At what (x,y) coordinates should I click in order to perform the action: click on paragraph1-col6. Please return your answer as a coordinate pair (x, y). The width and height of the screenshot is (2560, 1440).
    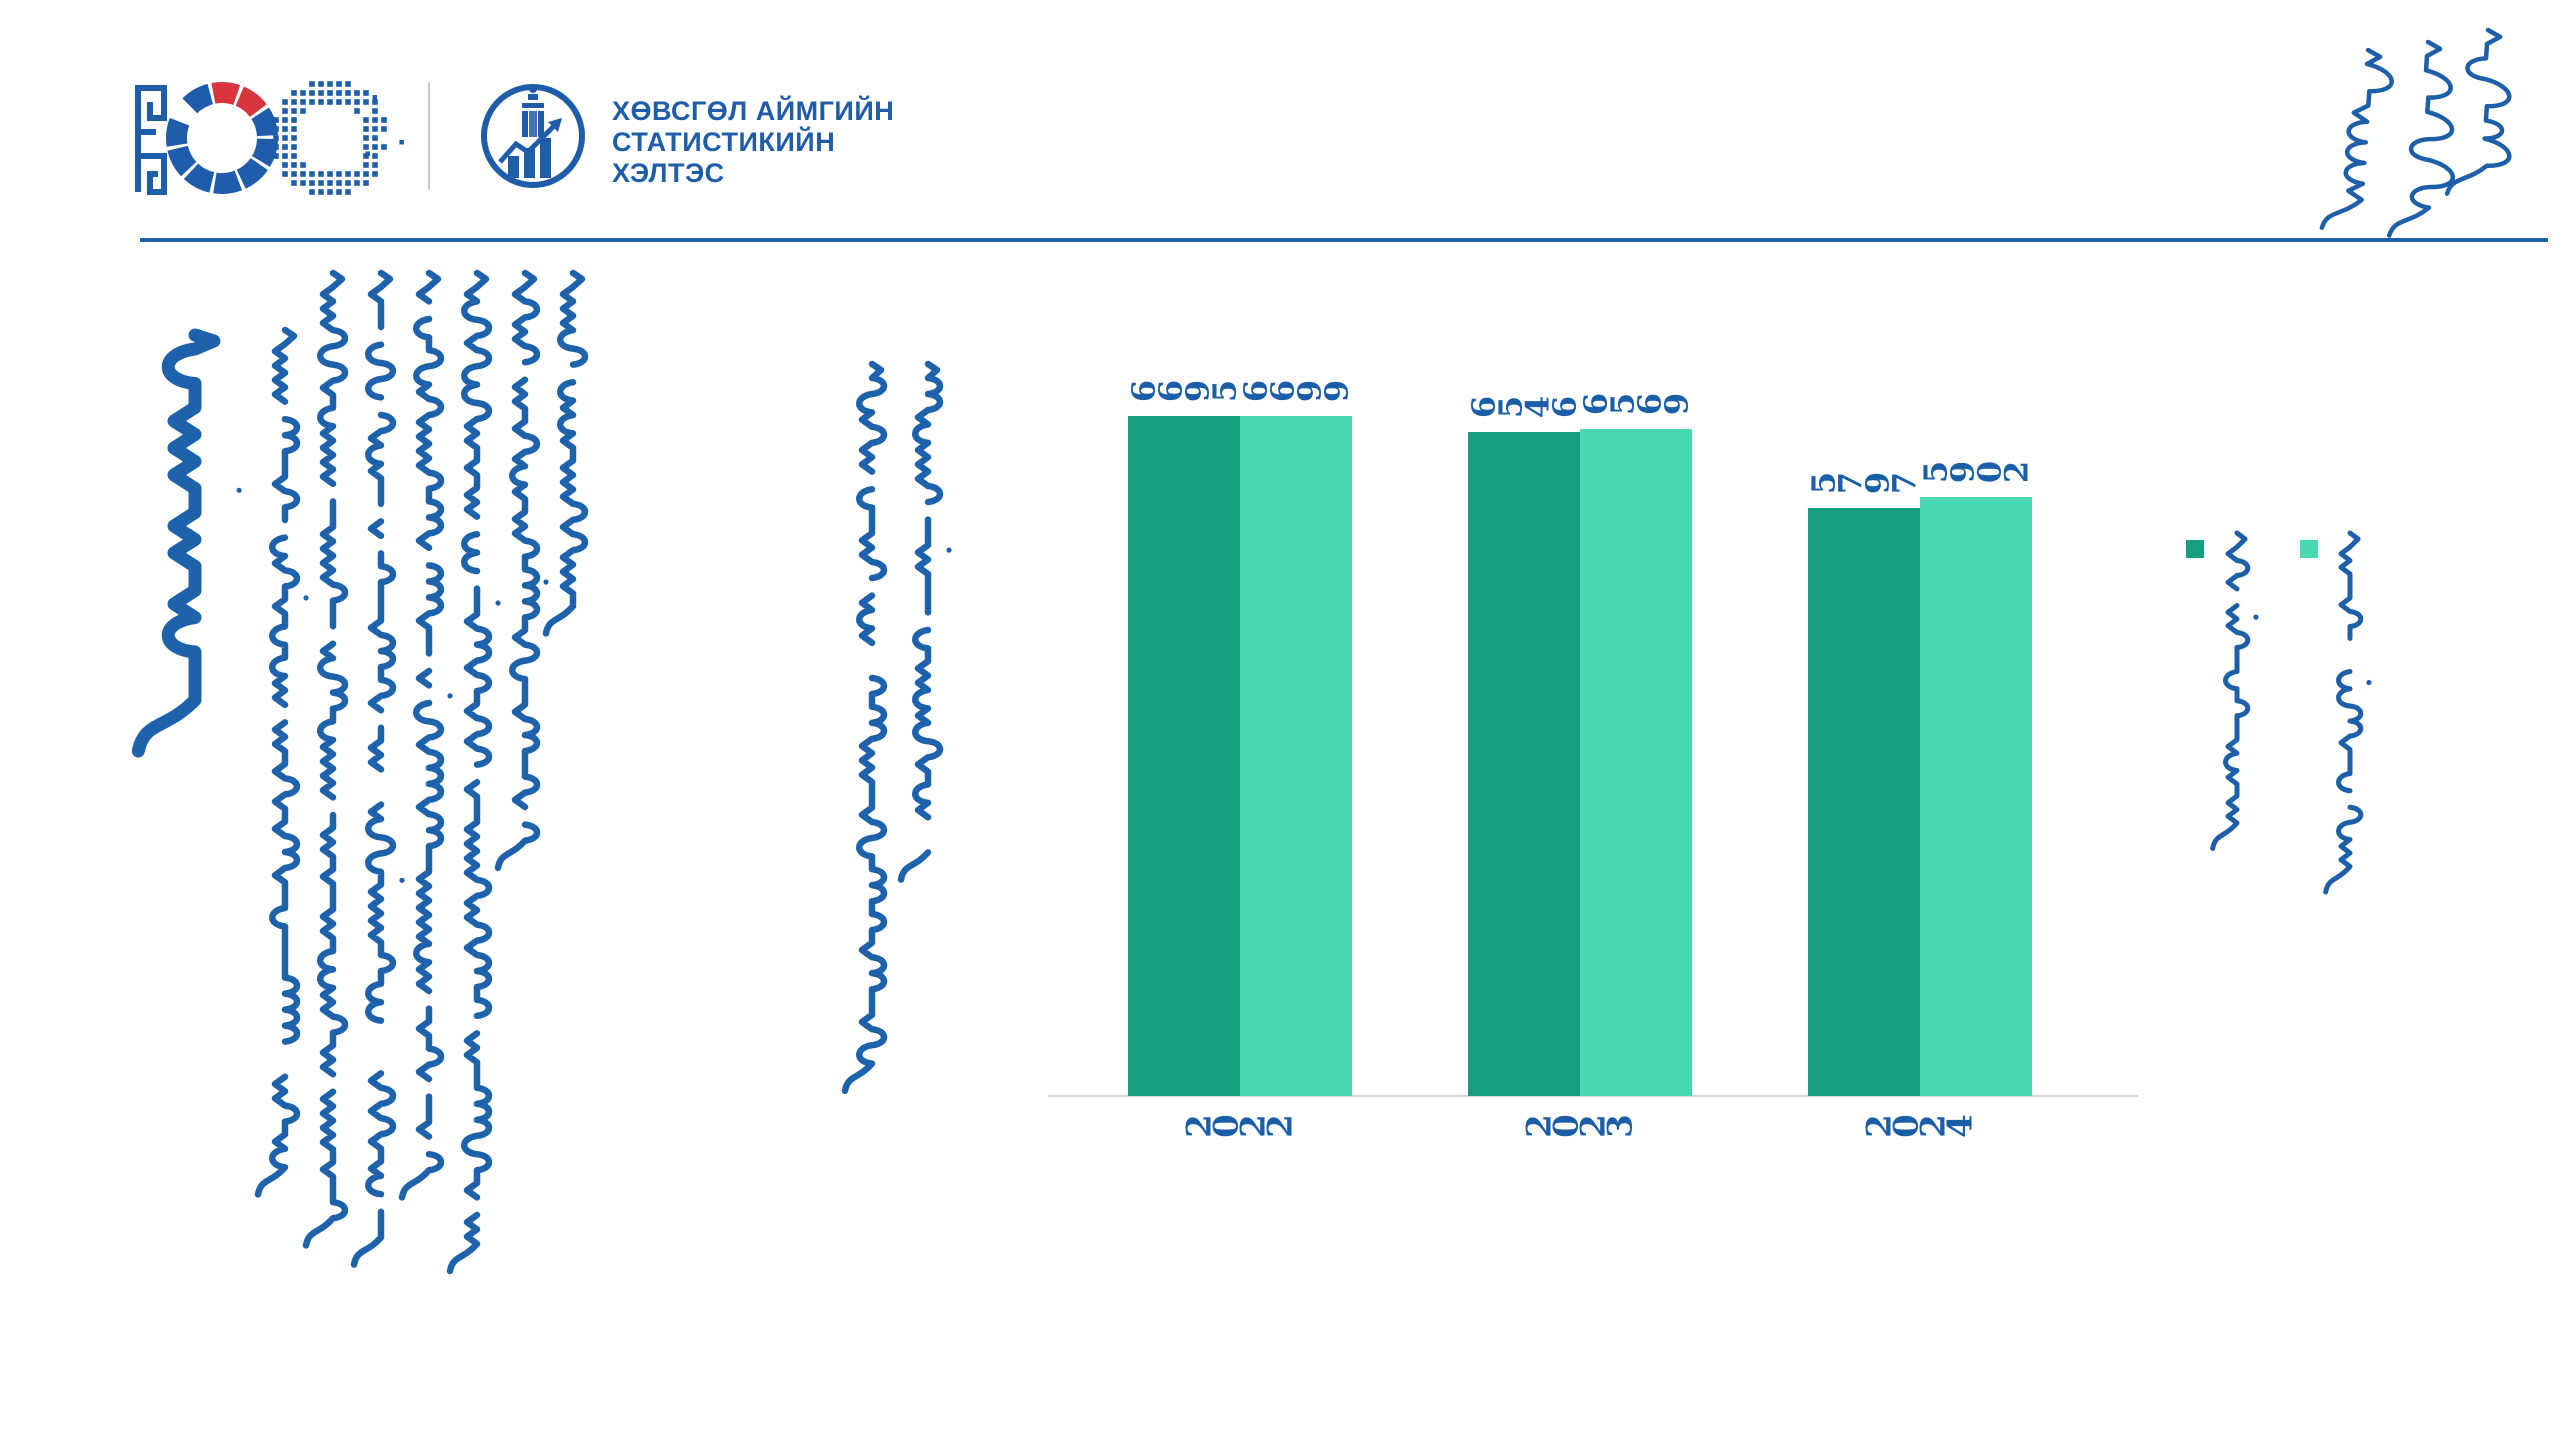
    Looking at the image, I should click on (517, 570).